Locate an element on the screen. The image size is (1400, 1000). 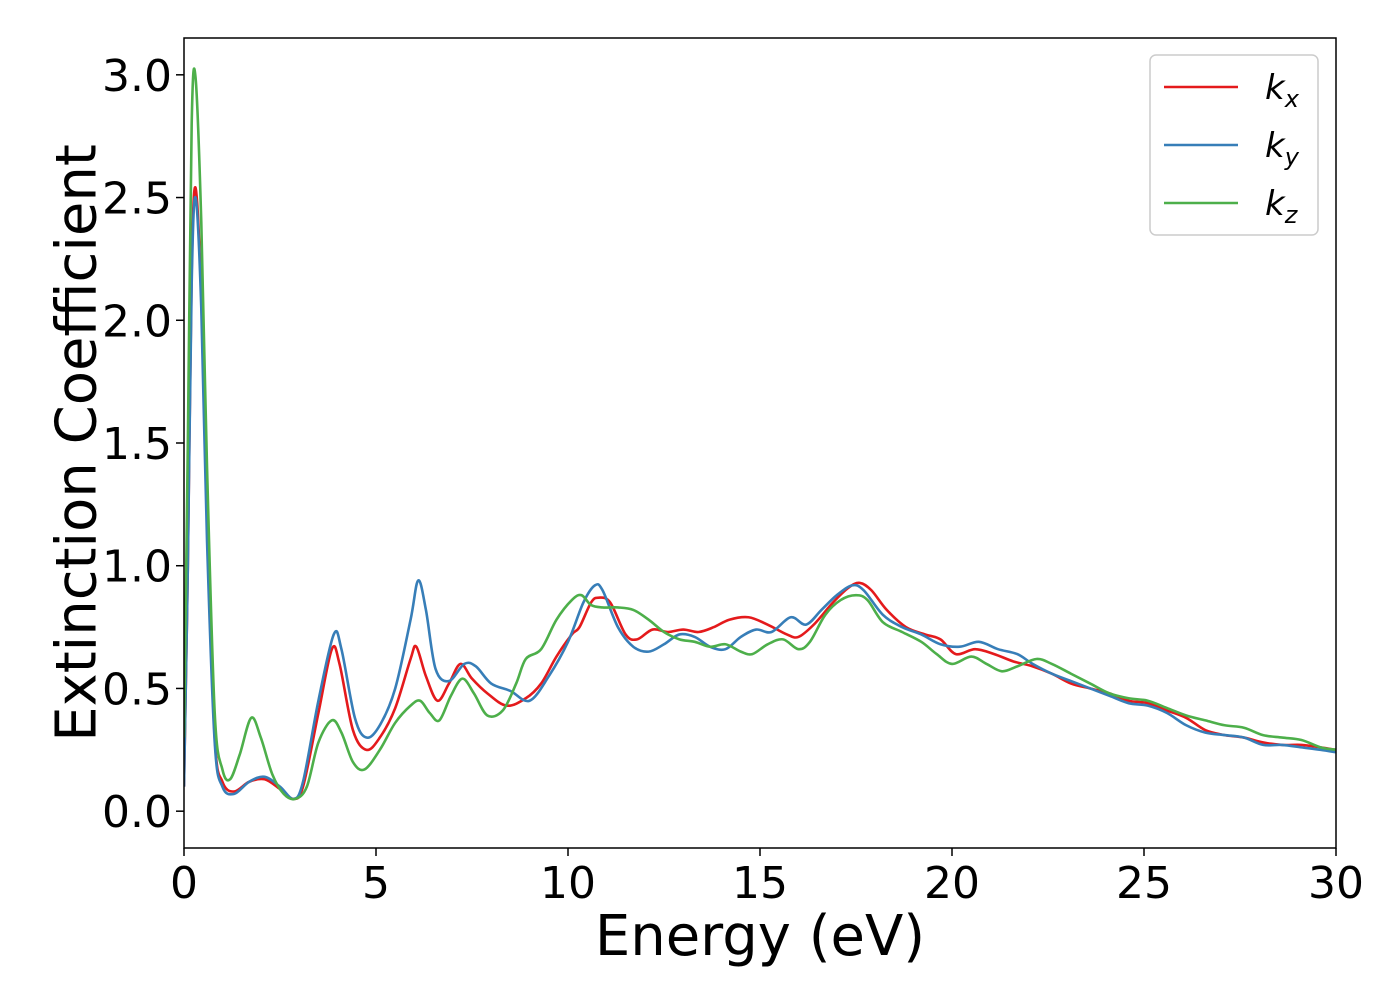
x-tick-label: 5 is located at coordinates (376, 883).